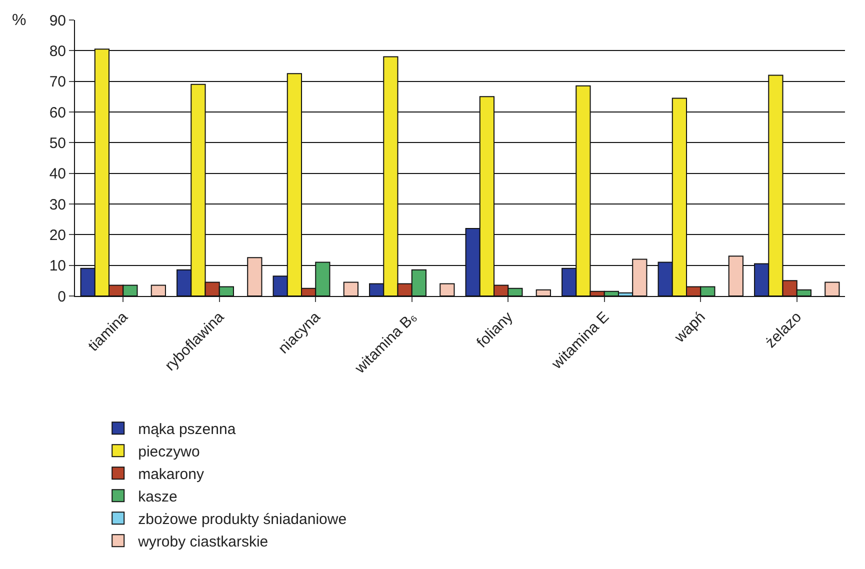 This screenshot has width=865, height=569. Describe the element at coordinates (169, 452) in the screenshot. I see `legend-label: pieczywo` at that location.